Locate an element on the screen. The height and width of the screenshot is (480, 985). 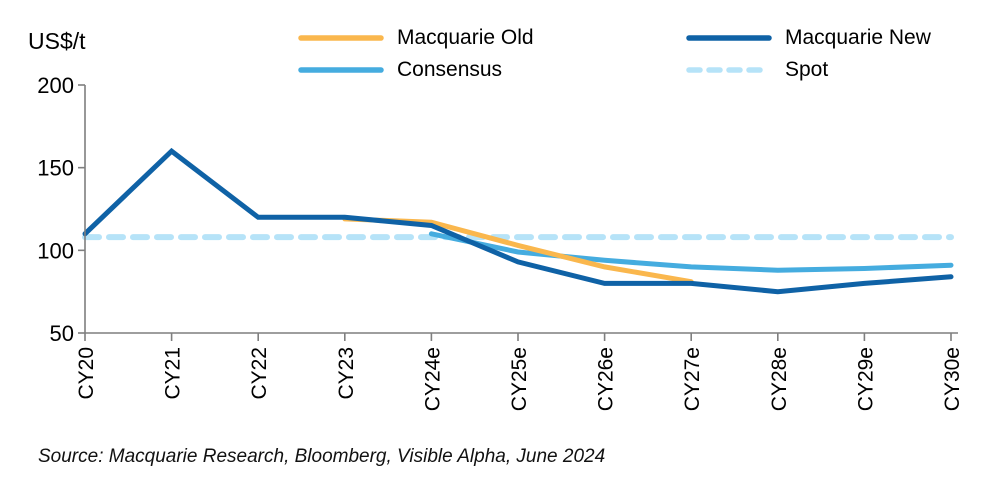
x-tick-label: CY30e is located at coordinates (952, 379).